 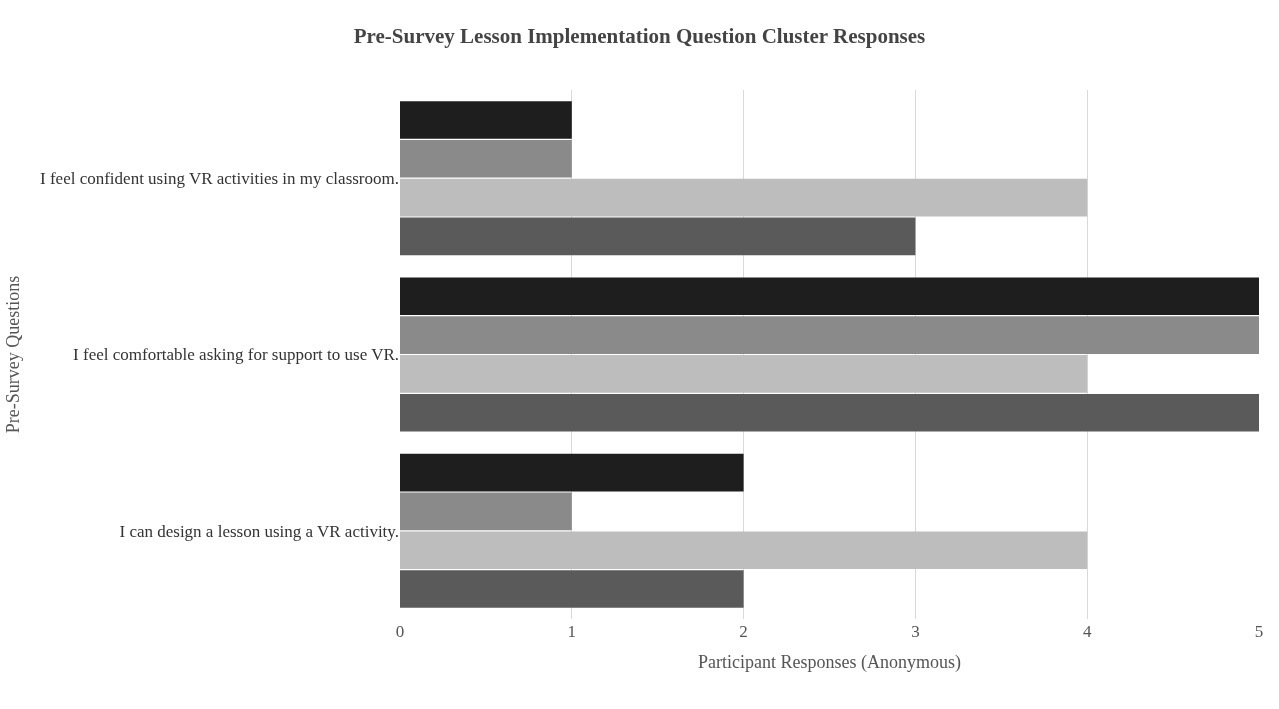 What do you see at coordinates (236, 355) in the screenshot?
I see `y-tick-label: I feel comfortable asking for support to use VR.` at bounding box center [236, 355].